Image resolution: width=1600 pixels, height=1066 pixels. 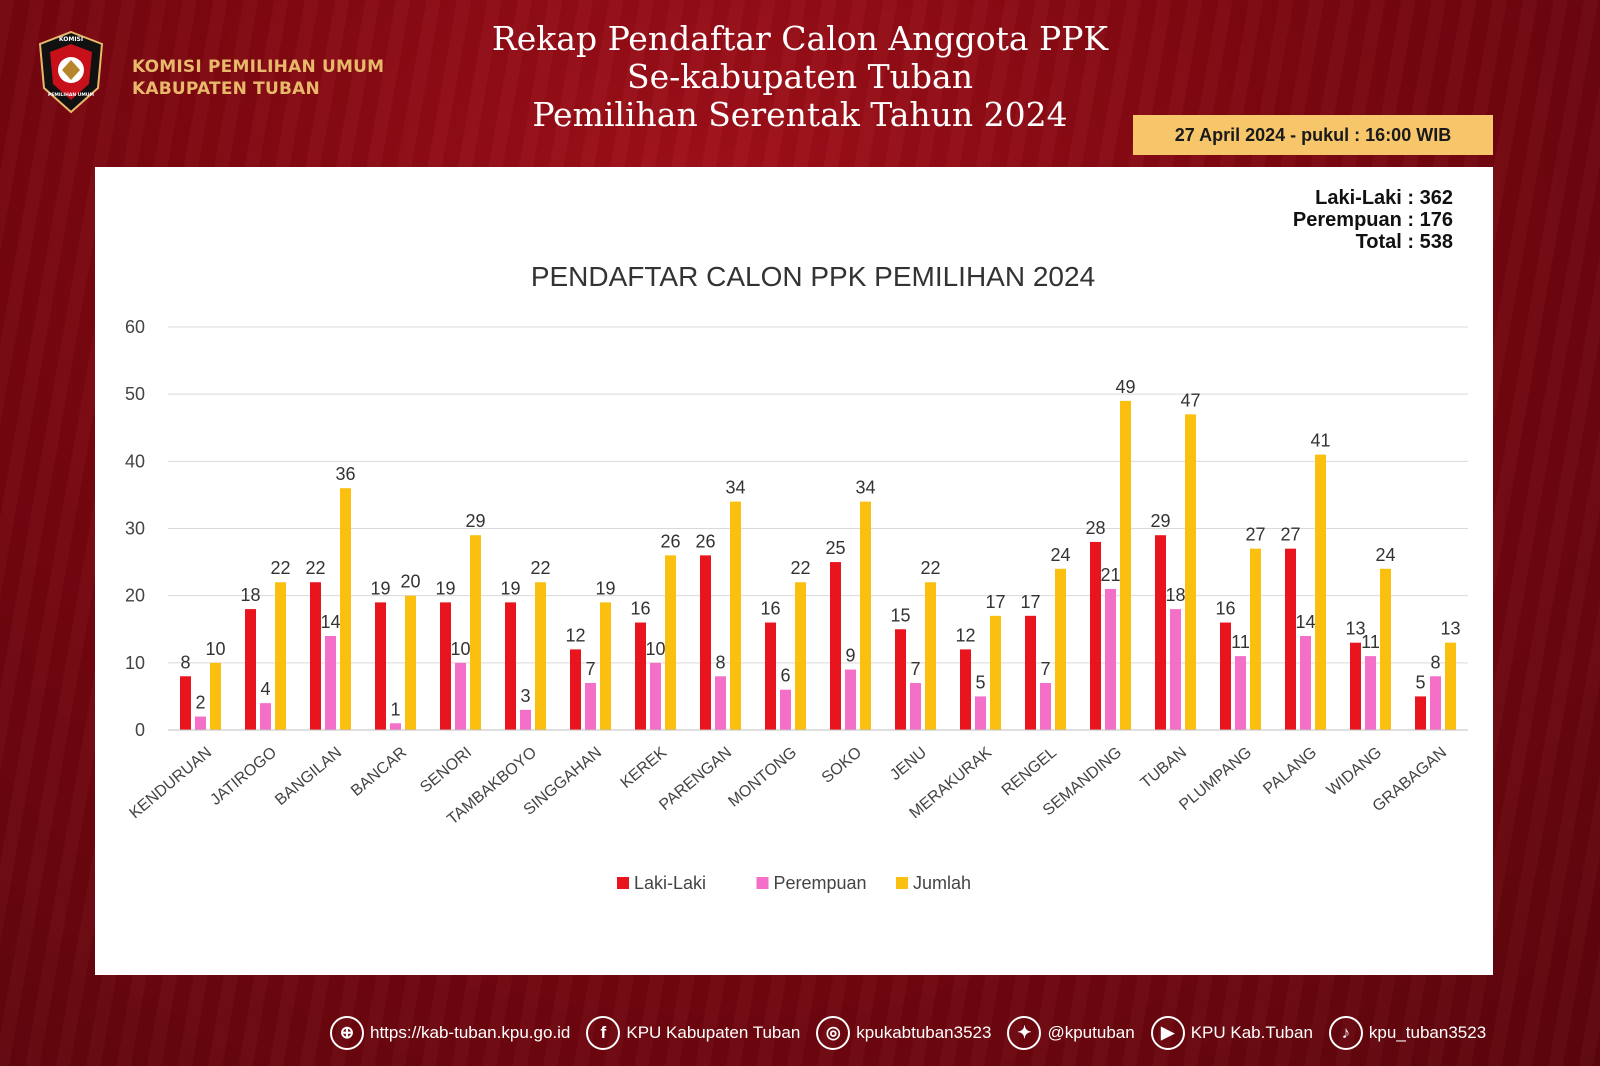 What do you see at coordinates (410, 582) in the screenshot?
I see `data-label: 20` at bounding box center [410, 582].